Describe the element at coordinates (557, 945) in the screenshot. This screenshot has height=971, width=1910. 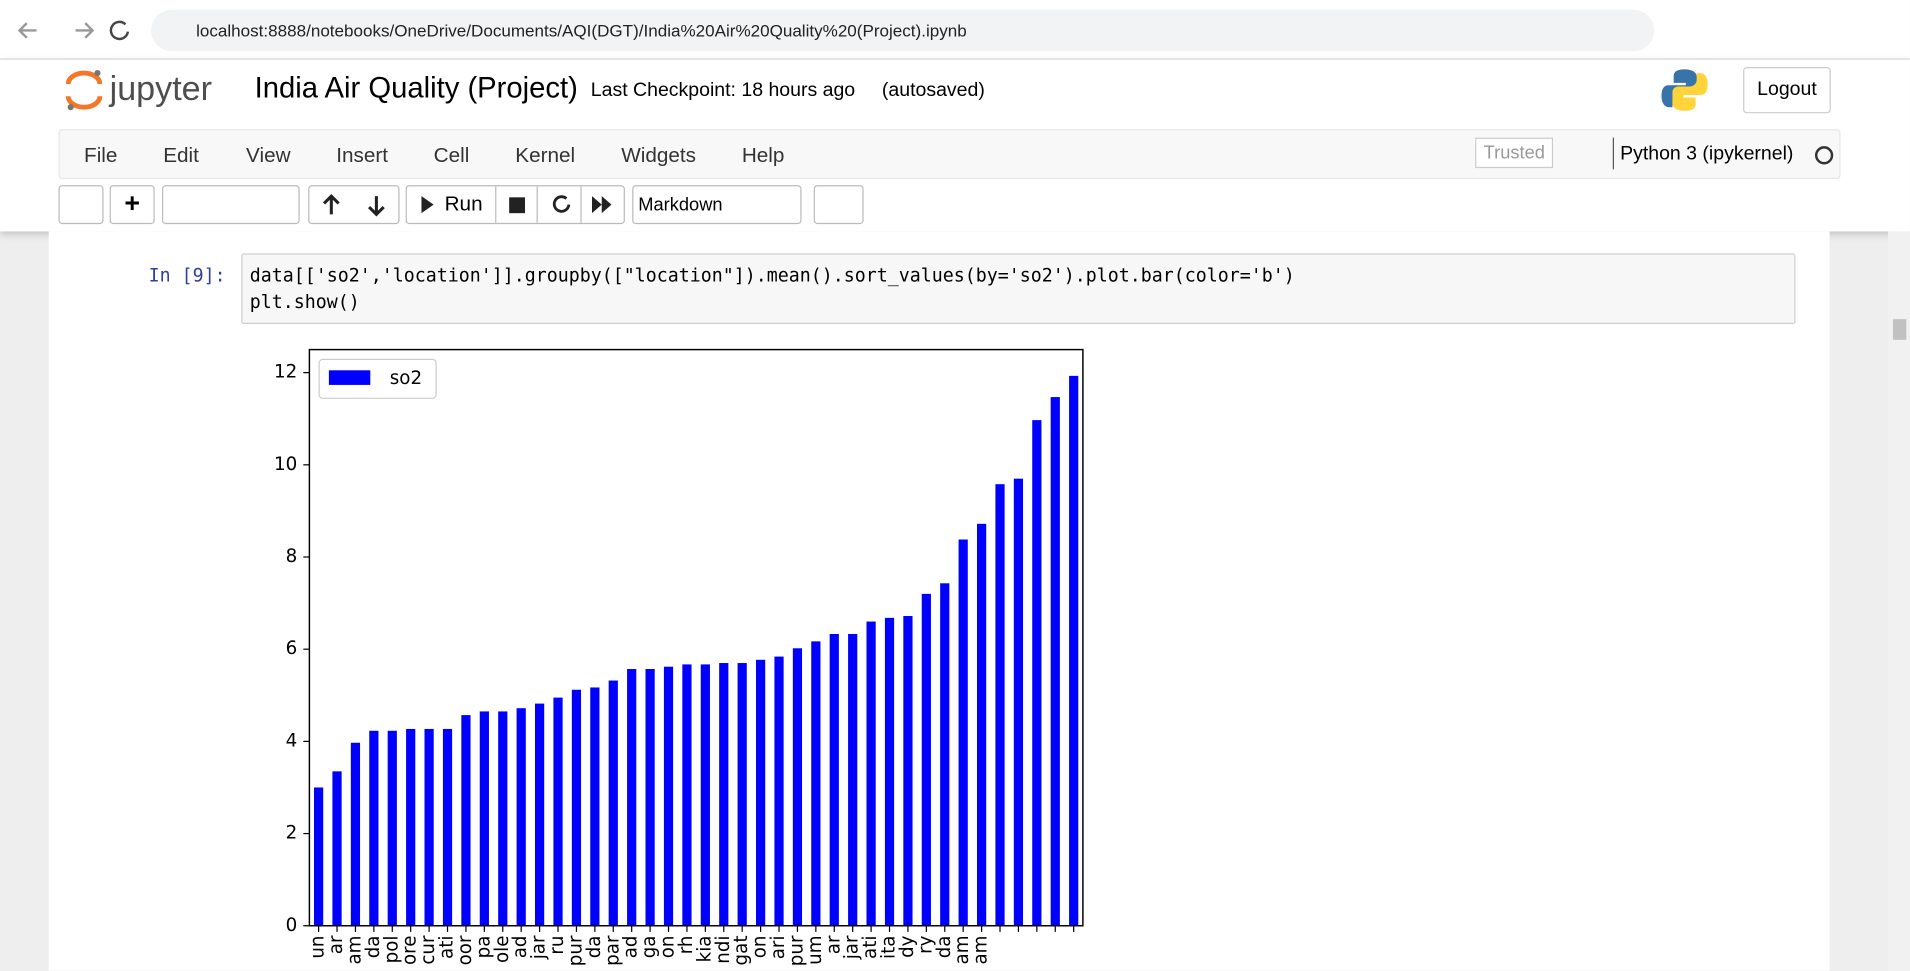
I see `x-tick-label: ru` at that location.